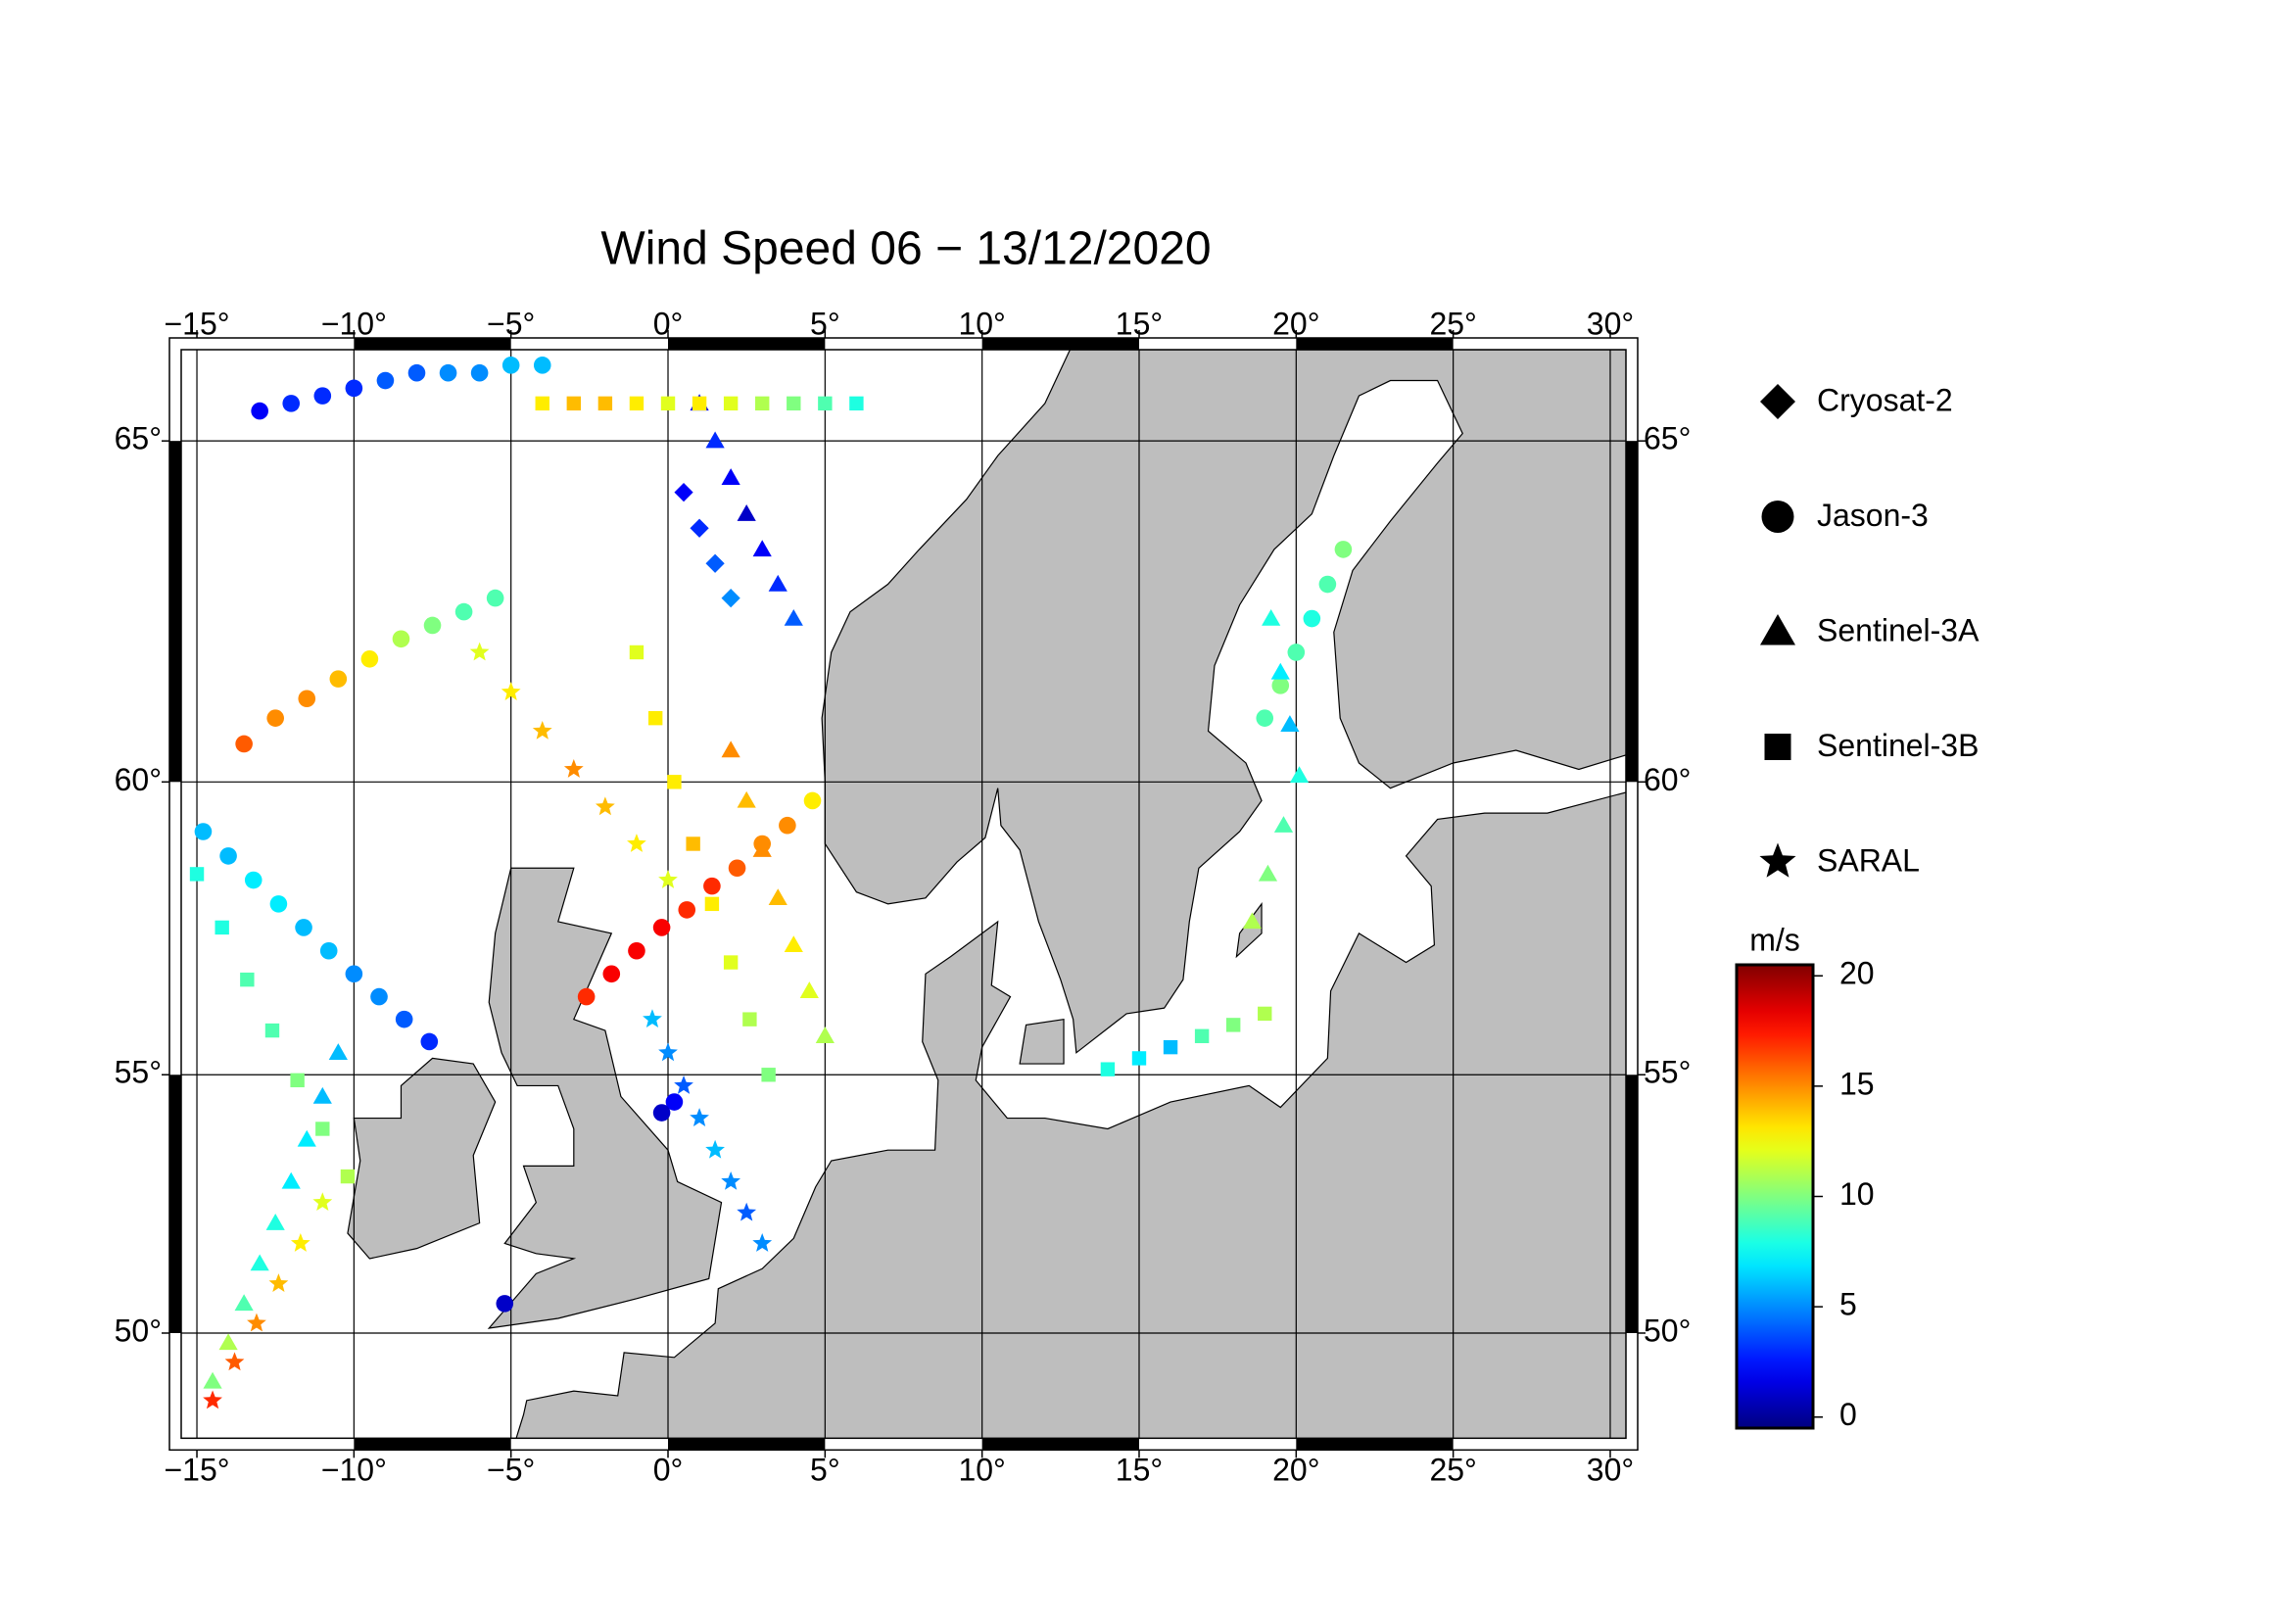 This screenshot has width=2291, height=1624. What do you see at coordinates (1885, 399) in the screenshot?
I see `legend-label: Cryosat-2` at bounding box center [1885, 399].